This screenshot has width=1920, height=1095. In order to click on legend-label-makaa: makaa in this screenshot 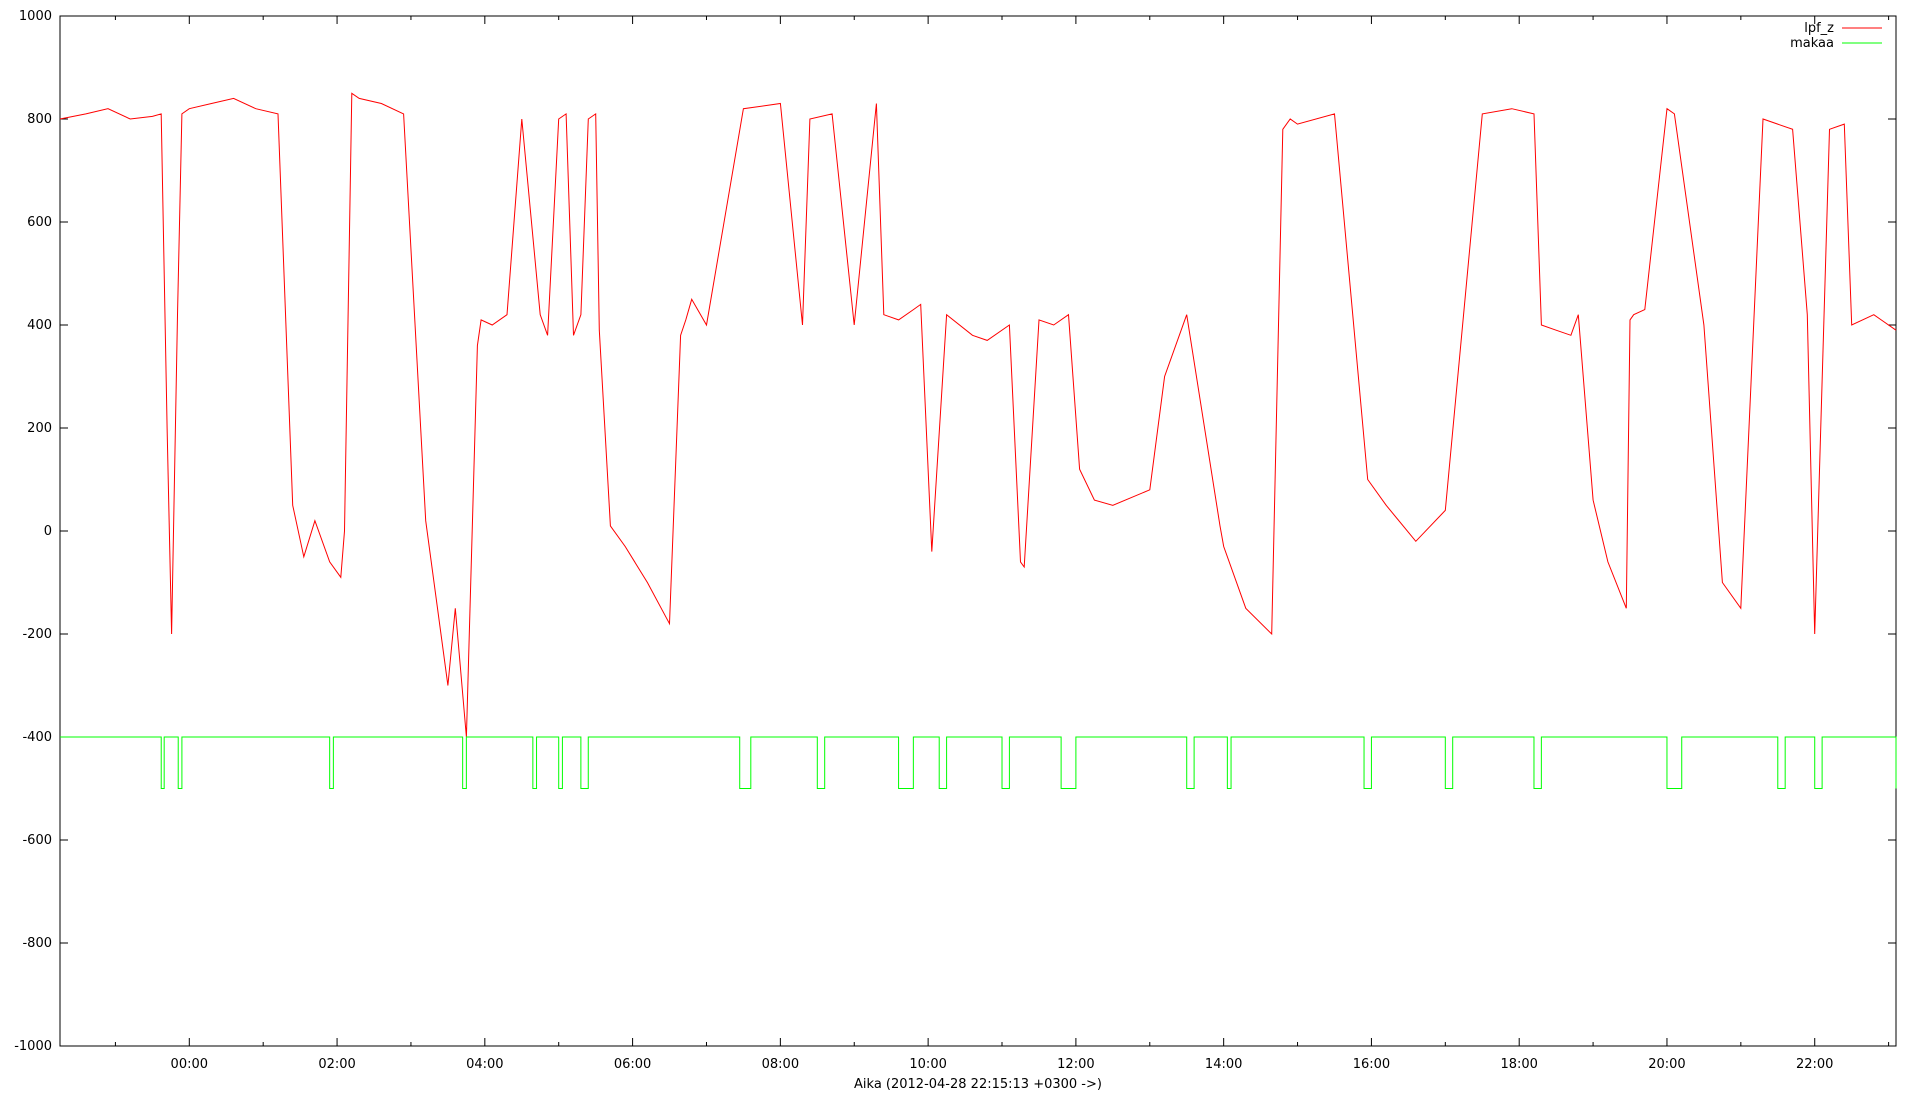, I will do `click(1812, 43)`.